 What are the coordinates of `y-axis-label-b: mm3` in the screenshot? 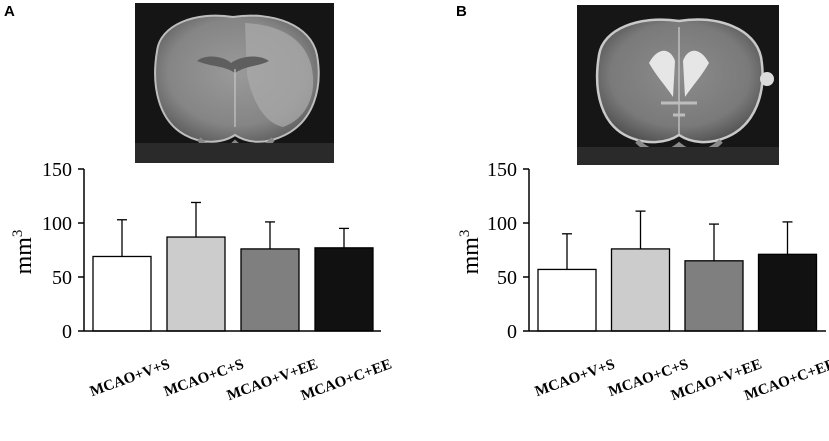 It's located at (470, 252).